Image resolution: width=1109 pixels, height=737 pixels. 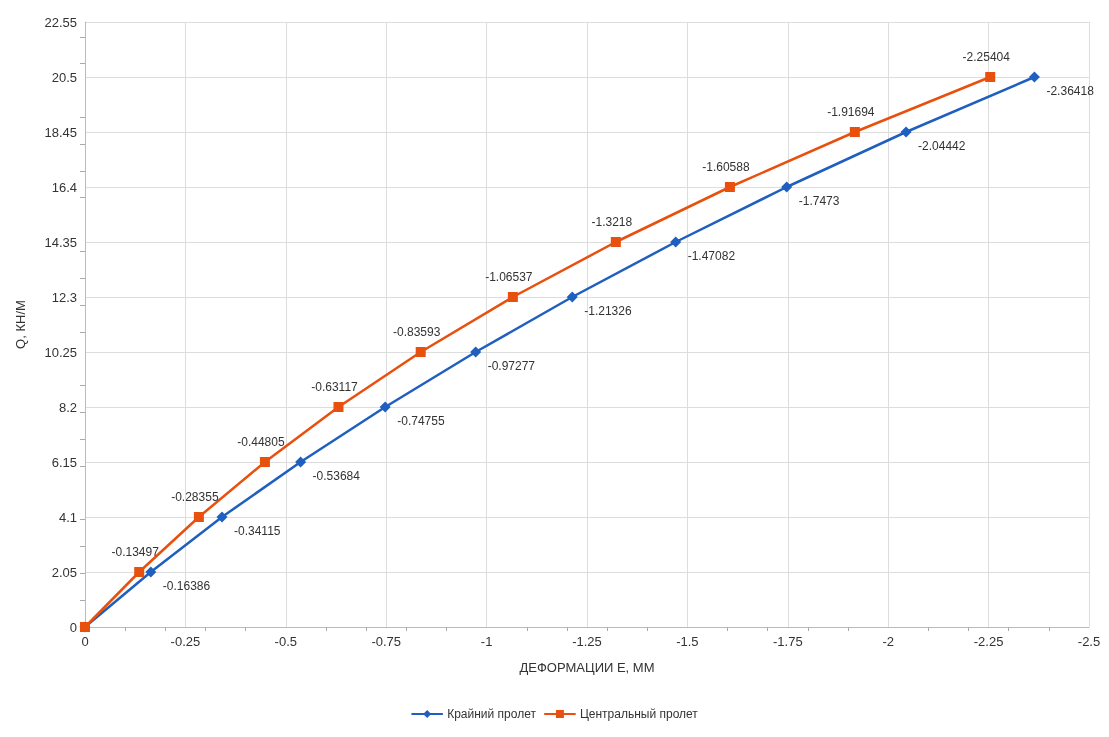 What do you see at coordinates (257, 531) in the screenshot?
I see `annotation: -0.34115` at bounding box center [257, 531].